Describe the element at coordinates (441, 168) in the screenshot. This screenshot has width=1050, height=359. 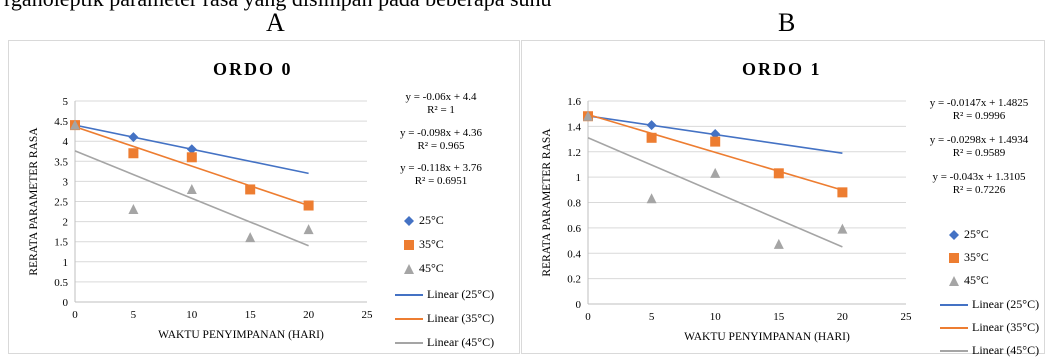
I see `equation-text: y = -0.118x + 3.76` at that location.